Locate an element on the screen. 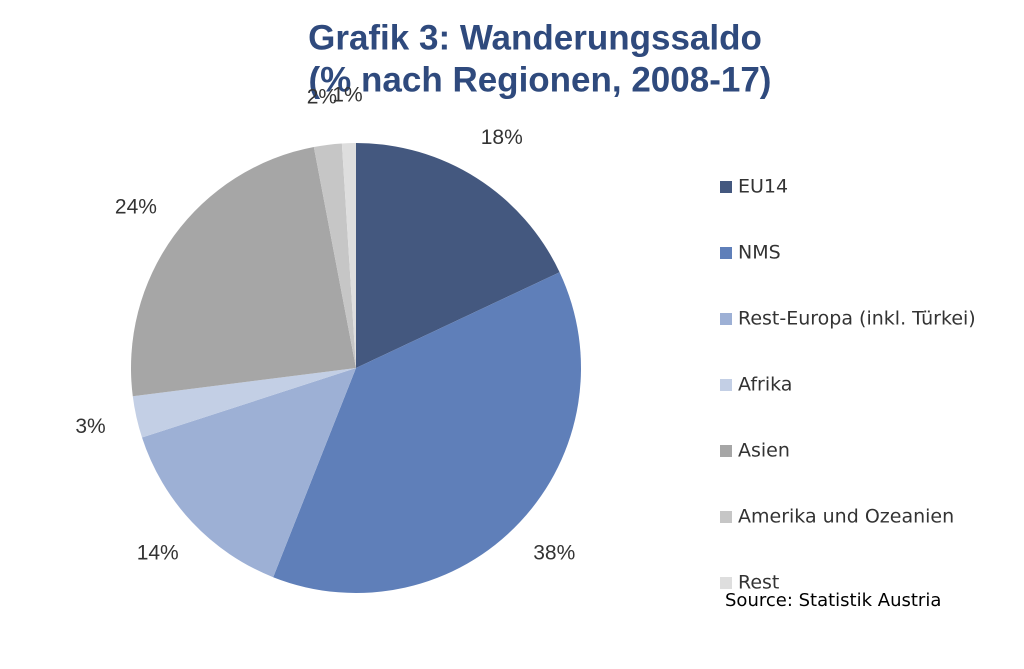  chart-title: (% nach Regionen, 2008-17) is located at coordinates (540, 79).